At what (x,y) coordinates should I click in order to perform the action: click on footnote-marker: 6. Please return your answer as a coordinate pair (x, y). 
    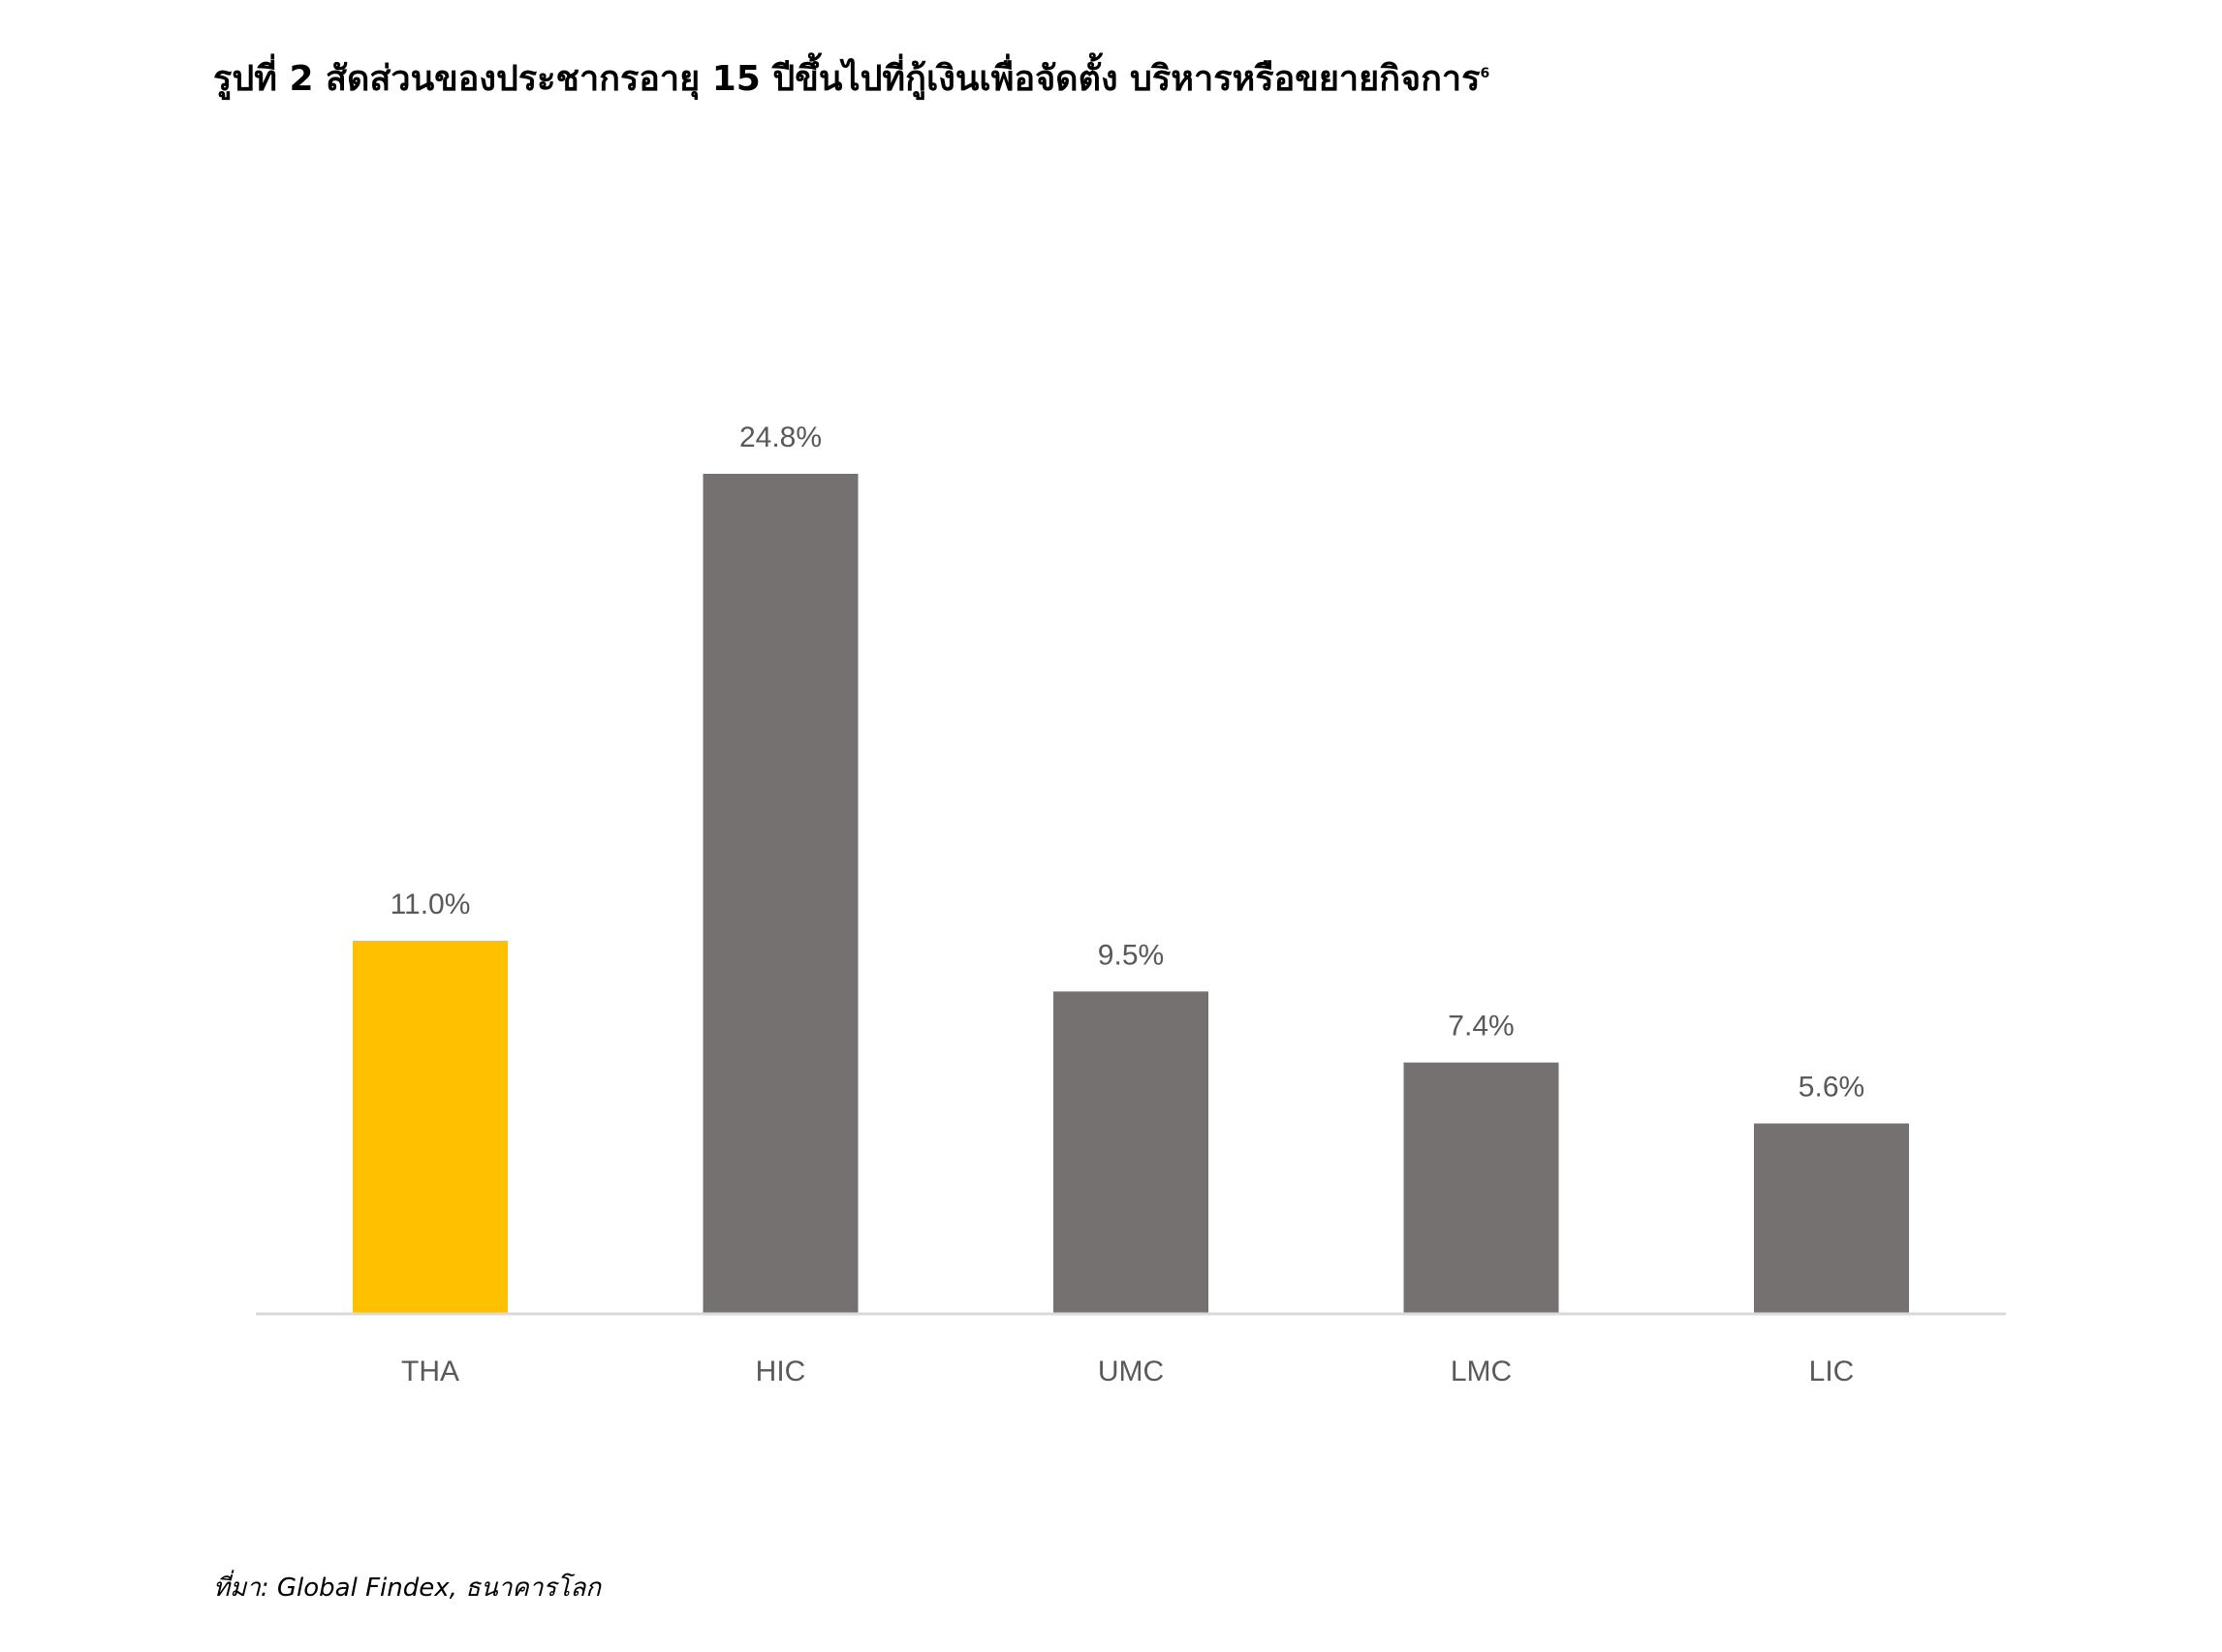
    Looking at the image, I should click on (1485, 73).